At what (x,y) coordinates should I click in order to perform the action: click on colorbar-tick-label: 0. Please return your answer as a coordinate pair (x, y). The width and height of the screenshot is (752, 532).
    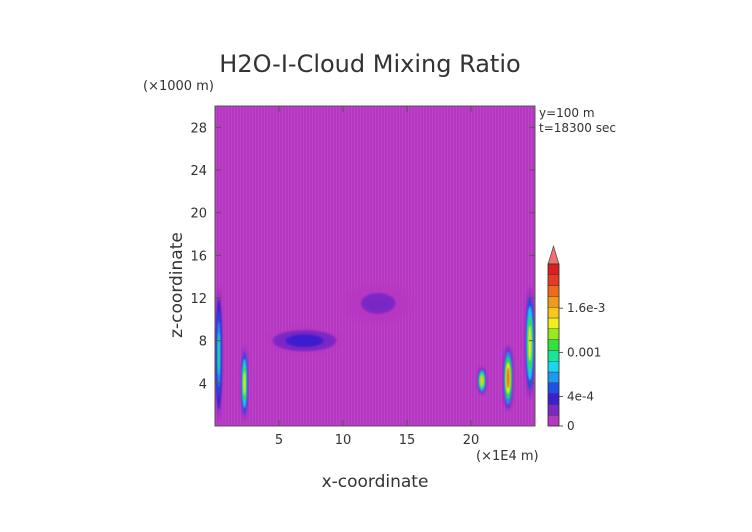
    Looking at the image, I should click on (571, 426).